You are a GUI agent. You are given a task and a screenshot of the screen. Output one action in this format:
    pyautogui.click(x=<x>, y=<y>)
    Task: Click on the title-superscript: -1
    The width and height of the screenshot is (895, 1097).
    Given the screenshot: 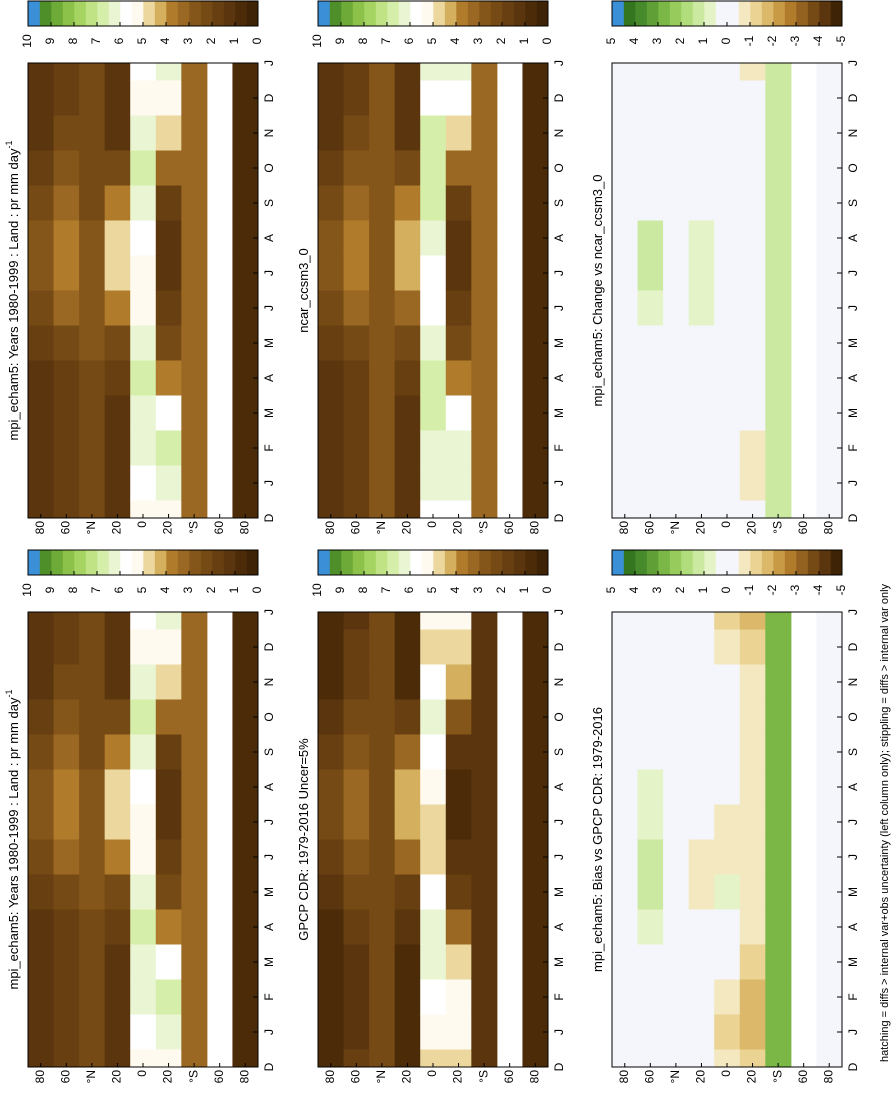 What is the action you would take?
    pyautogui.click(x=9, y=145)
    